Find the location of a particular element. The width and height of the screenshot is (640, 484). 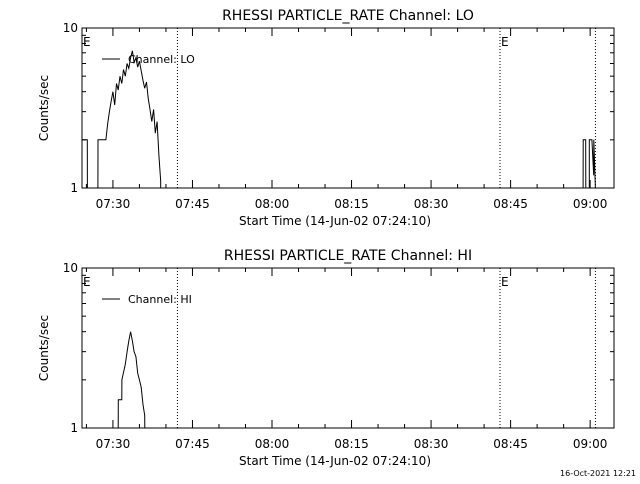

legend-label: Channel: HI is located at coordinates (160, 299).